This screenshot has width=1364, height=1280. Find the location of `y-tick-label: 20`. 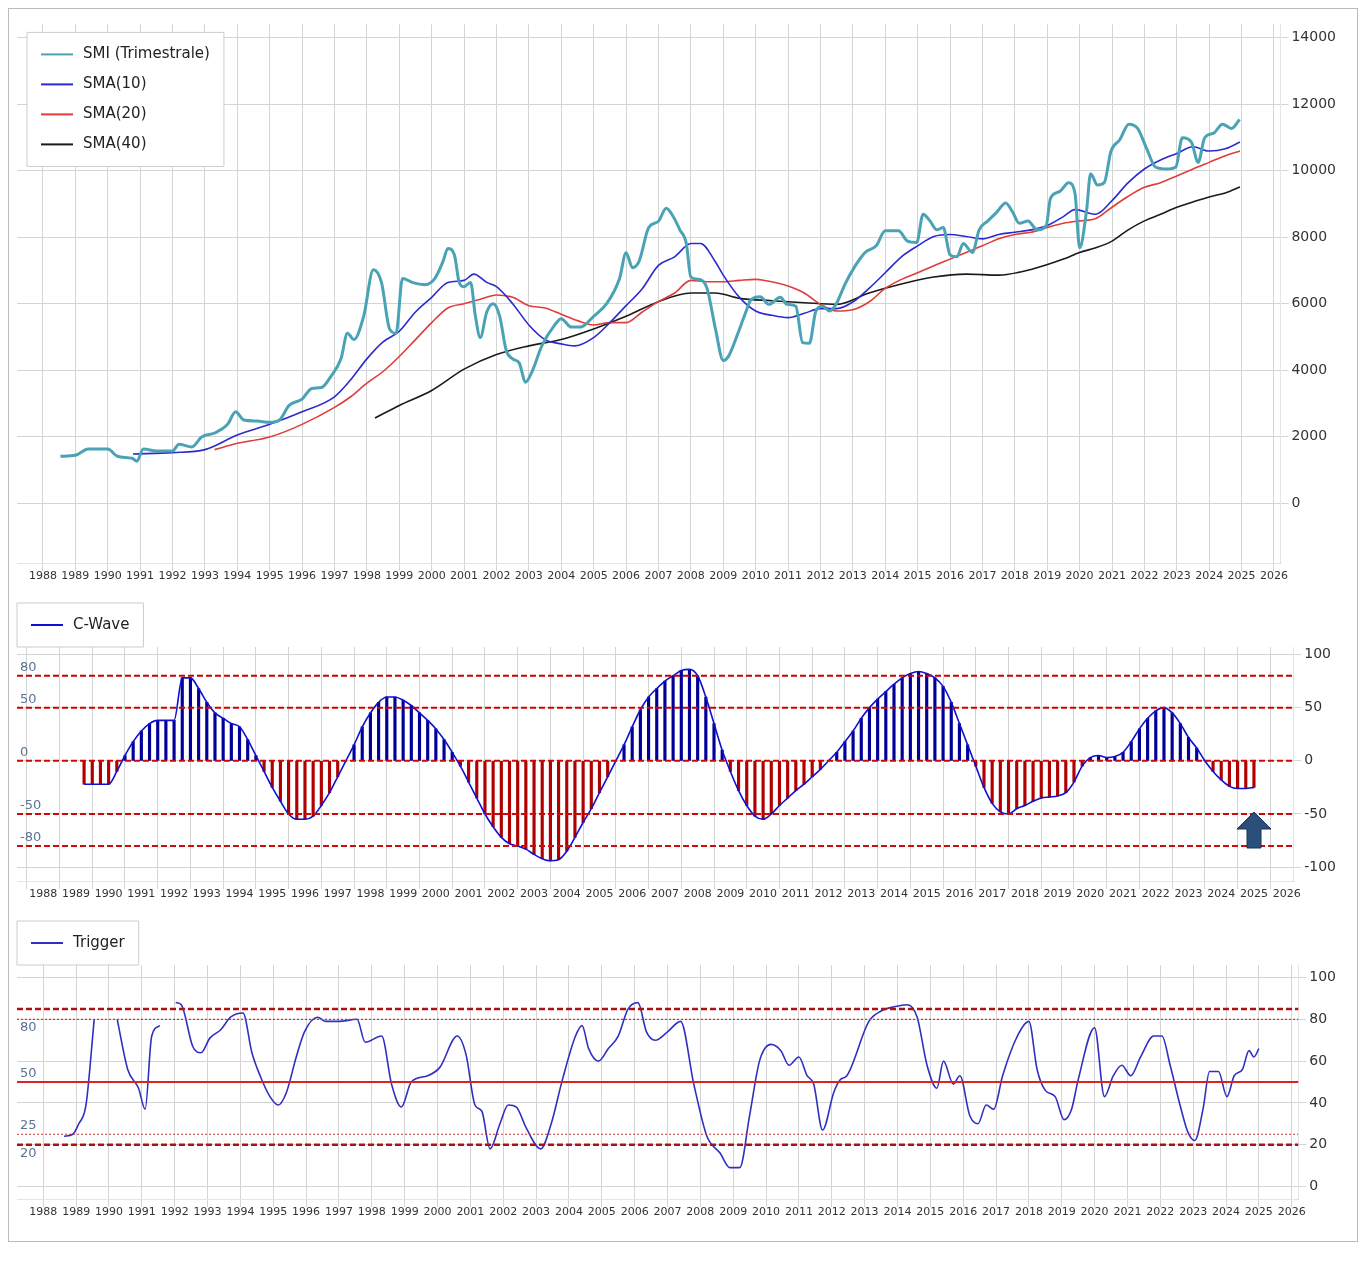

y-tick-label: 20 is located at coordinates (1318, 1143).